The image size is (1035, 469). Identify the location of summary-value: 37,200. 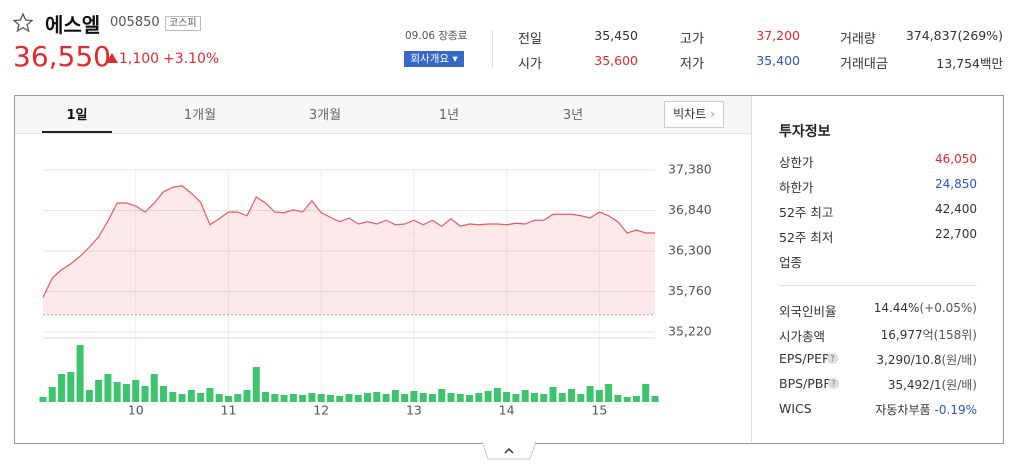
(778, 35).